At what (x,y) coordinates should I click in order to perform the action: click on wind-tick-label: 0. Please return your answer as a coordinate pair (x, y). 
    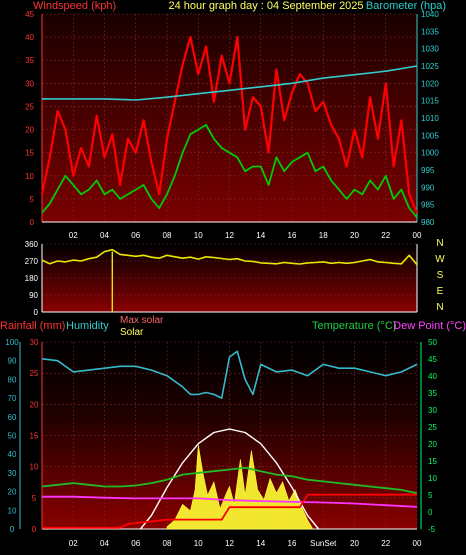
    Looking at the image, I should click on (32, 222).